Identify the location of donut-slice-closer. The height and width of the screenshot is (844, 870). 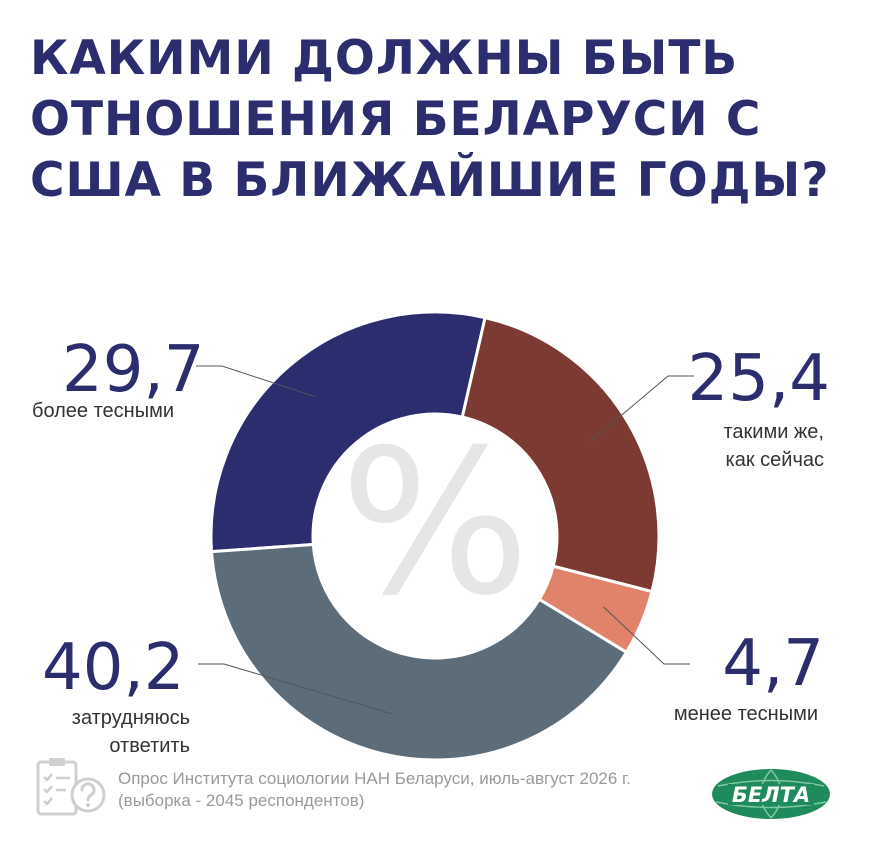
(348, 432).